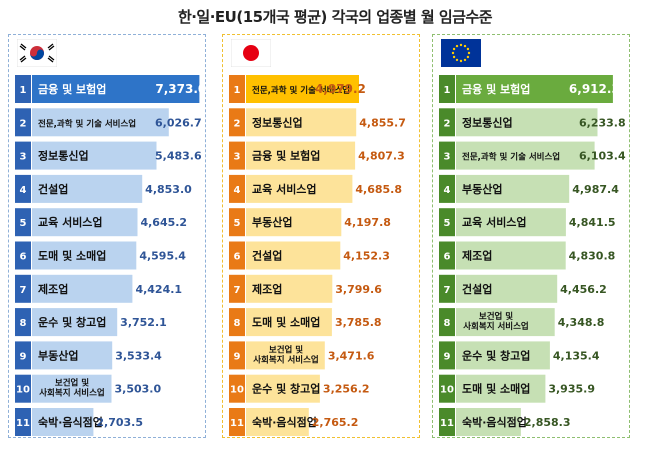 The height and width of the screenshot is (452, 670). Describe the element at coordinates (335, 17) in the screenshot. I see `chart-title: 한·일·EU(15개국 평균) 각국의 업종별 월 임금수준` at that location.